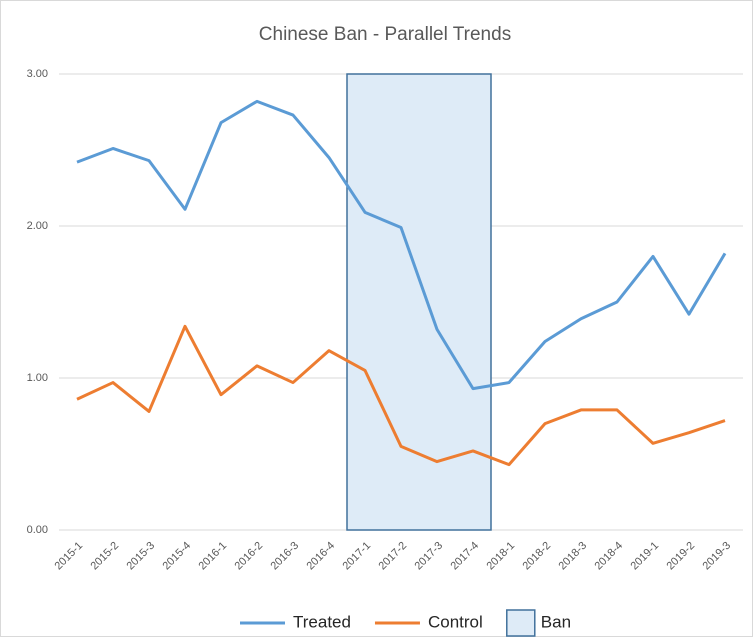 The image size is (753, 637). What do you see at coordinates (37, 530) in the screenshot?
I see `y-tick-label: 0.00` at bounding box center [37, 530].